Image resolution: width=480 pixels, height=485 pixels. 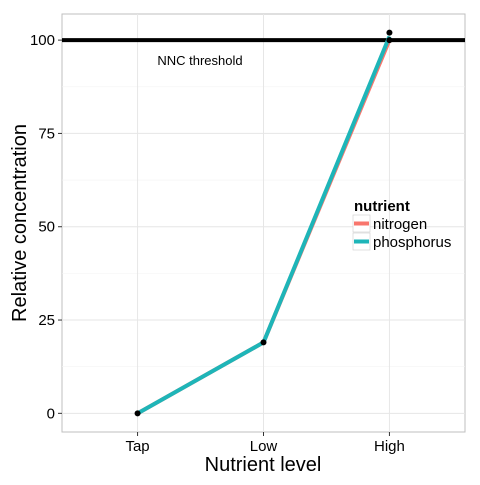 I want to click on x-axis-title: Nutrient level, so click(x=263, y=465).